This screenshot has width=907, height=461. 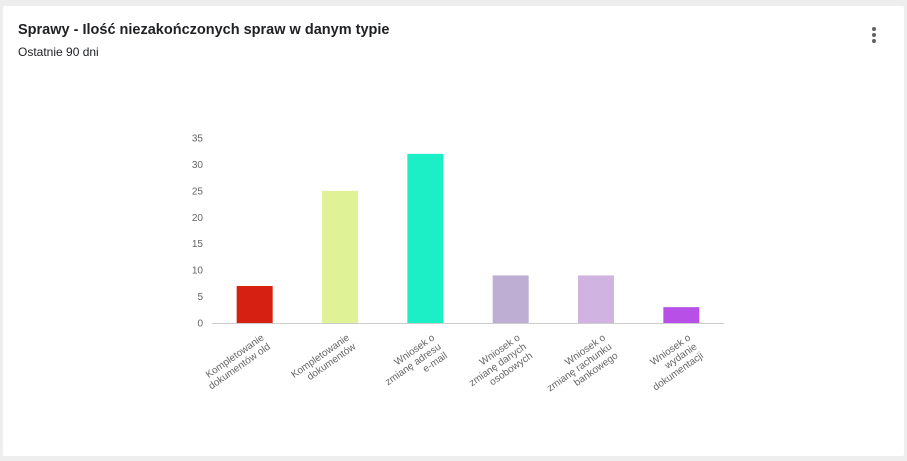 What do you see at coordinates (198, 165) in the screenshot?
I see `y-tick-label: 30` at bounding box center [198, 165].